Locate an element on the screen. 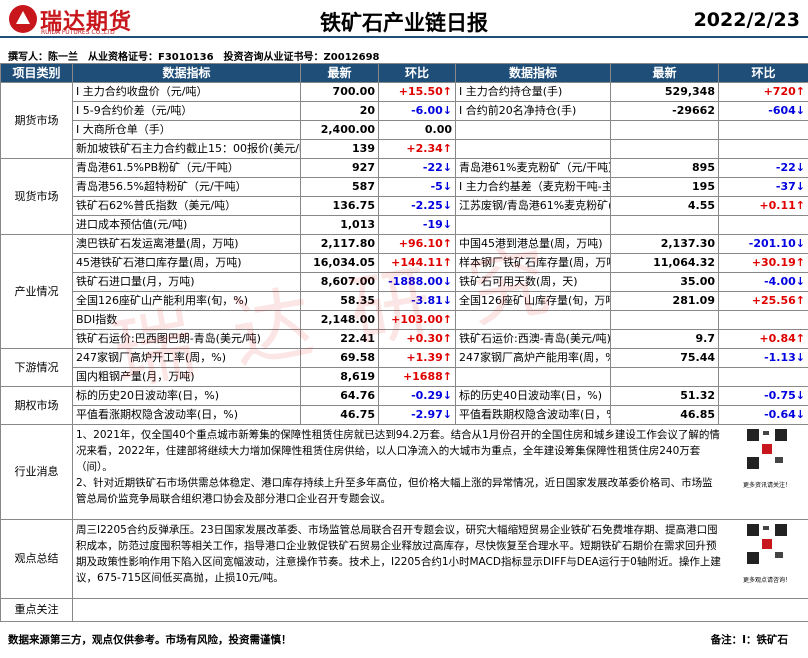  indicator: 全国126座矿山库存量(旬，万吨) is located at coordinates (533, 301).